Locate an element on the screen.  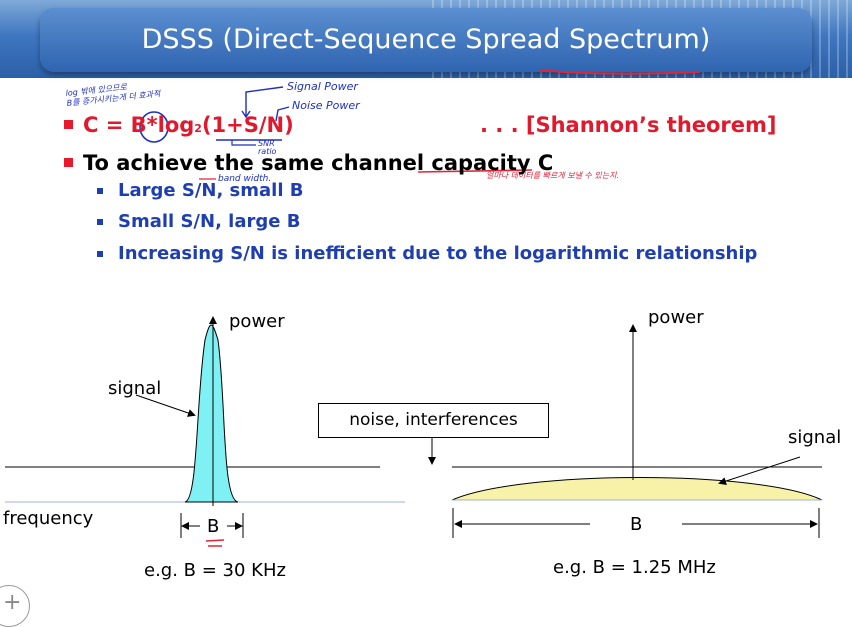
right-signal-pointer is located at coordinates (759, 470).